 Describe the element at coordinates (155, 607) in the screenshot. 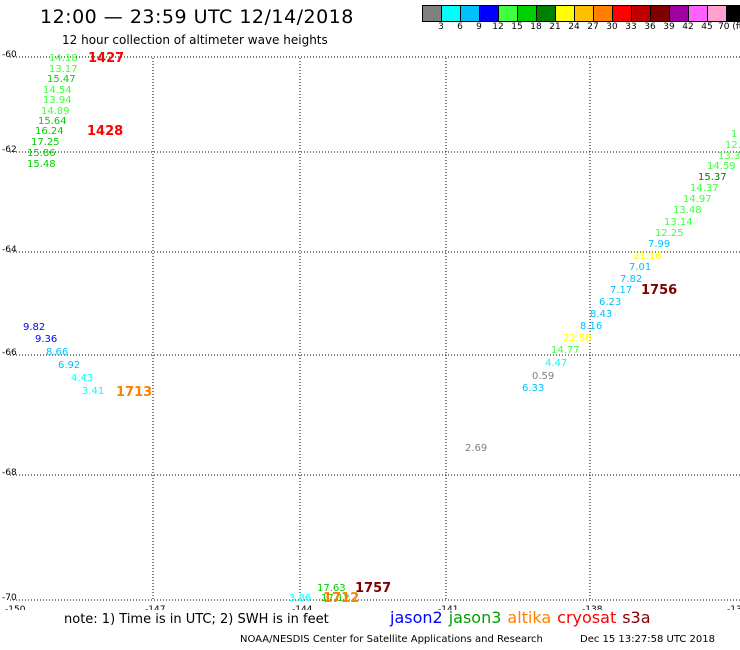

I see `lon-label: -147` at that location.